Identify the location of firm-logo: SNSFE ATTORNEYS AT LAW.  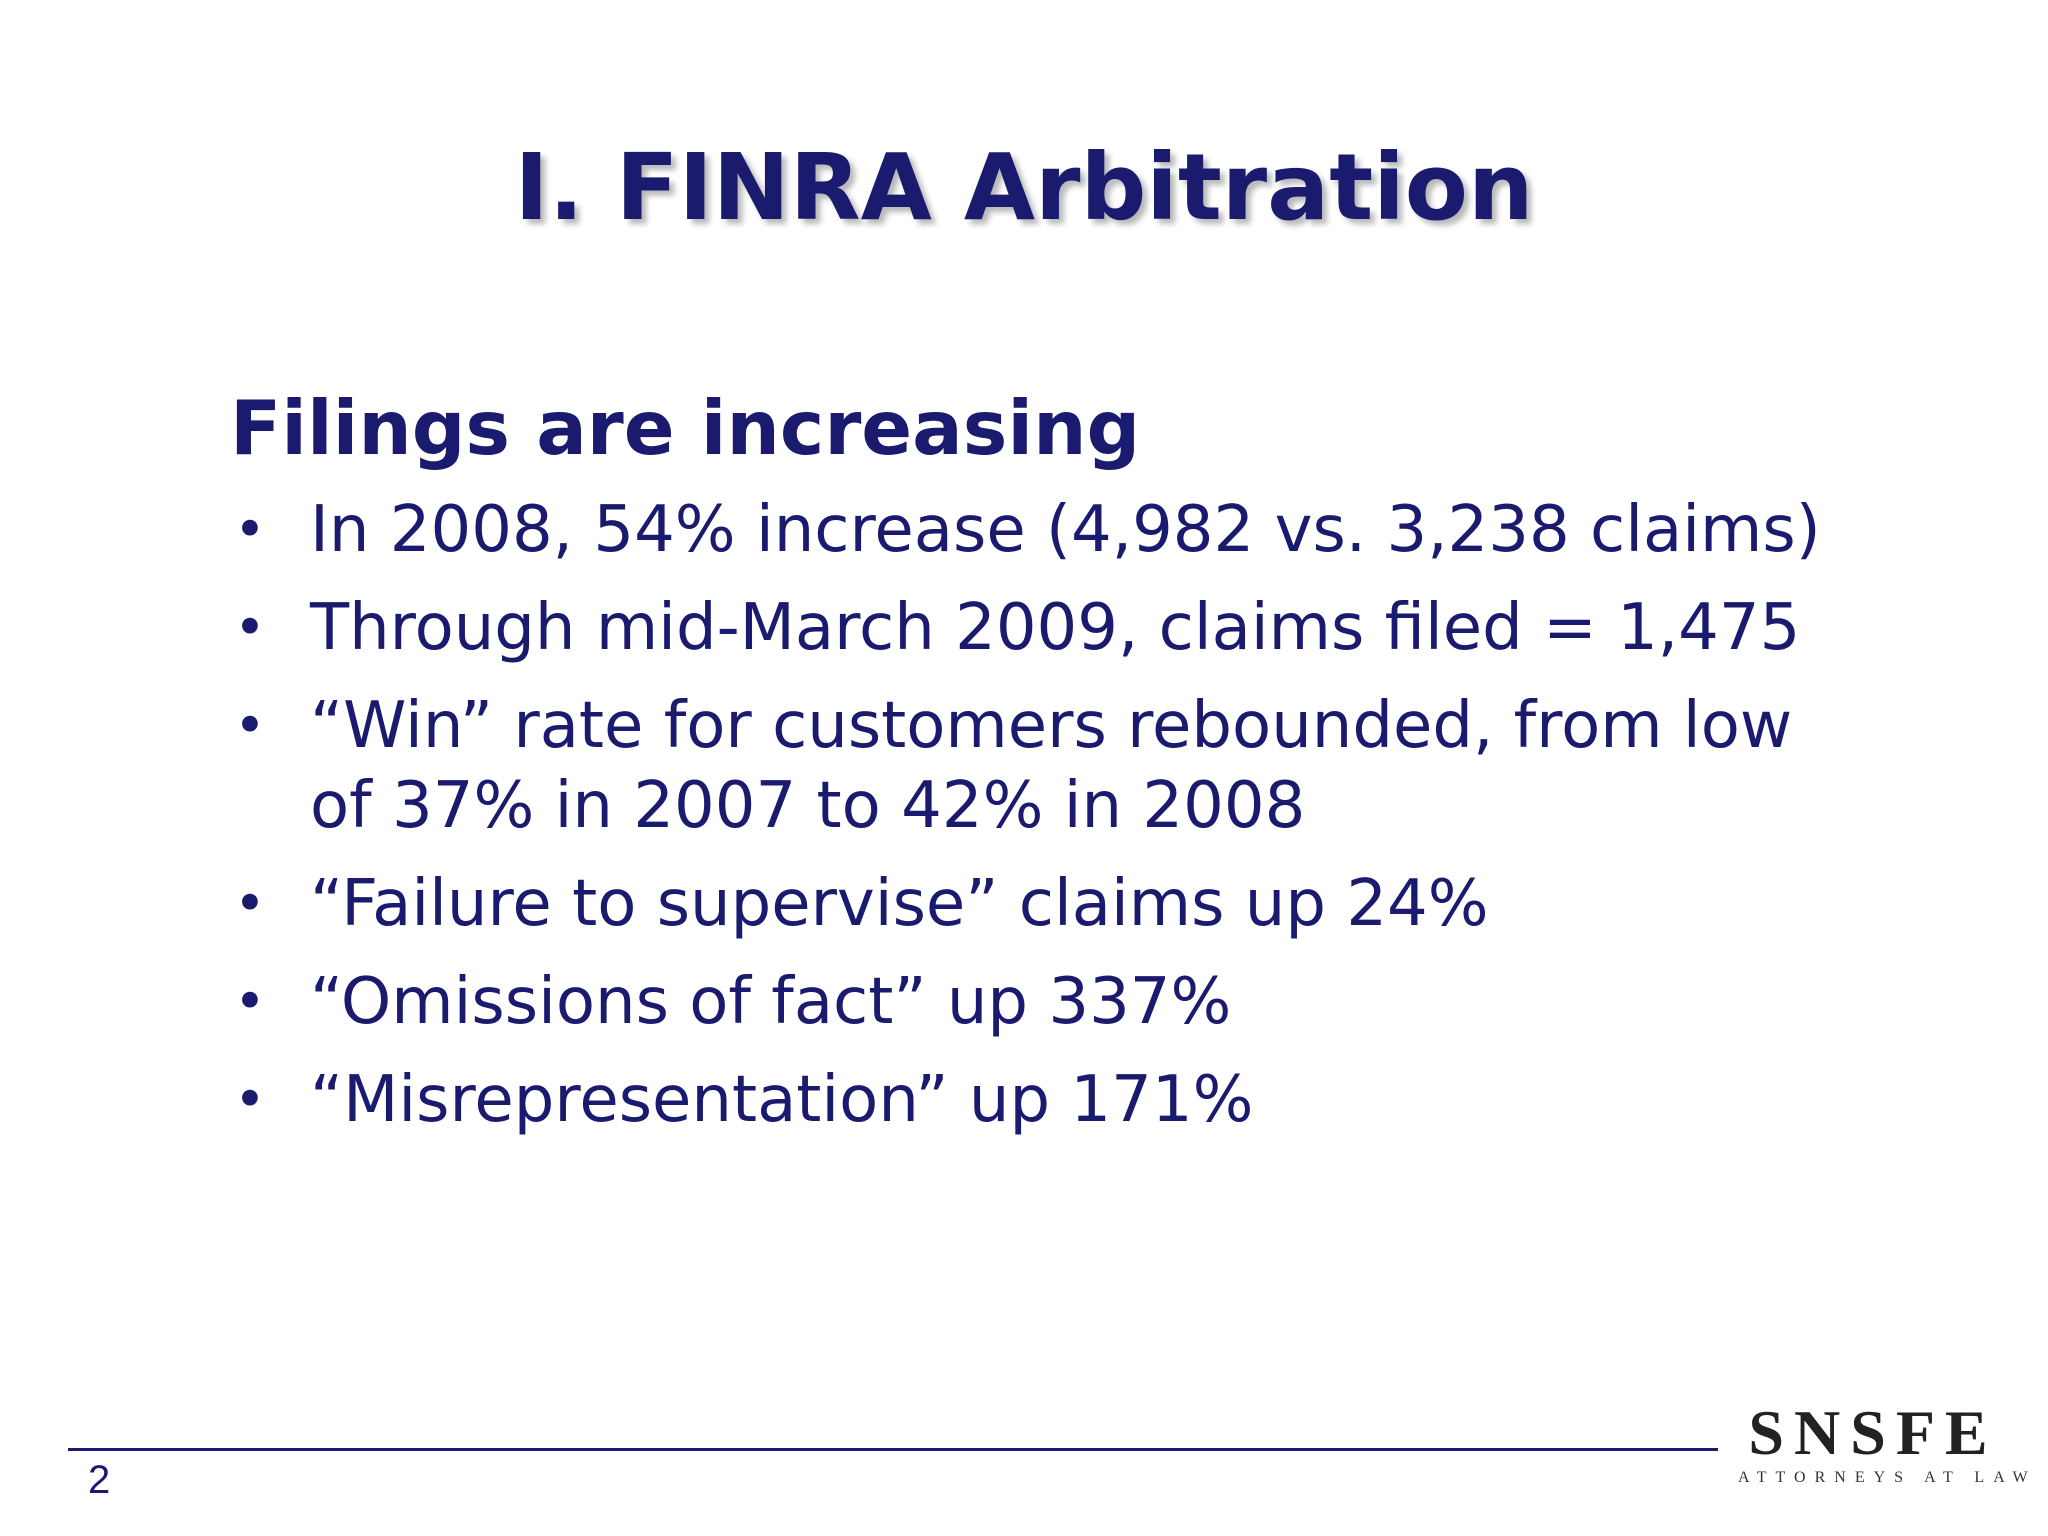
(1887, 1442).